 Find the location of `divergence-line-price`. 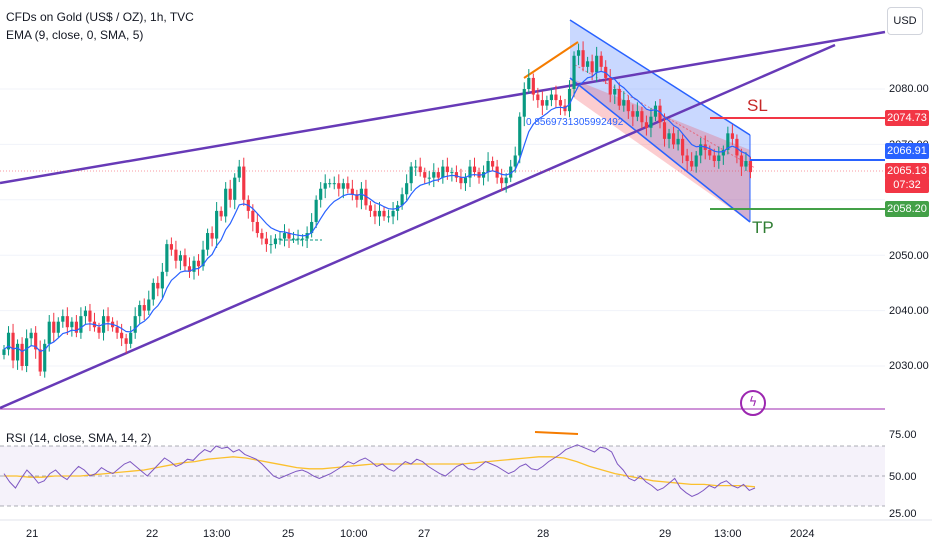

divergence-line-price is located at coordinates (551, 60).